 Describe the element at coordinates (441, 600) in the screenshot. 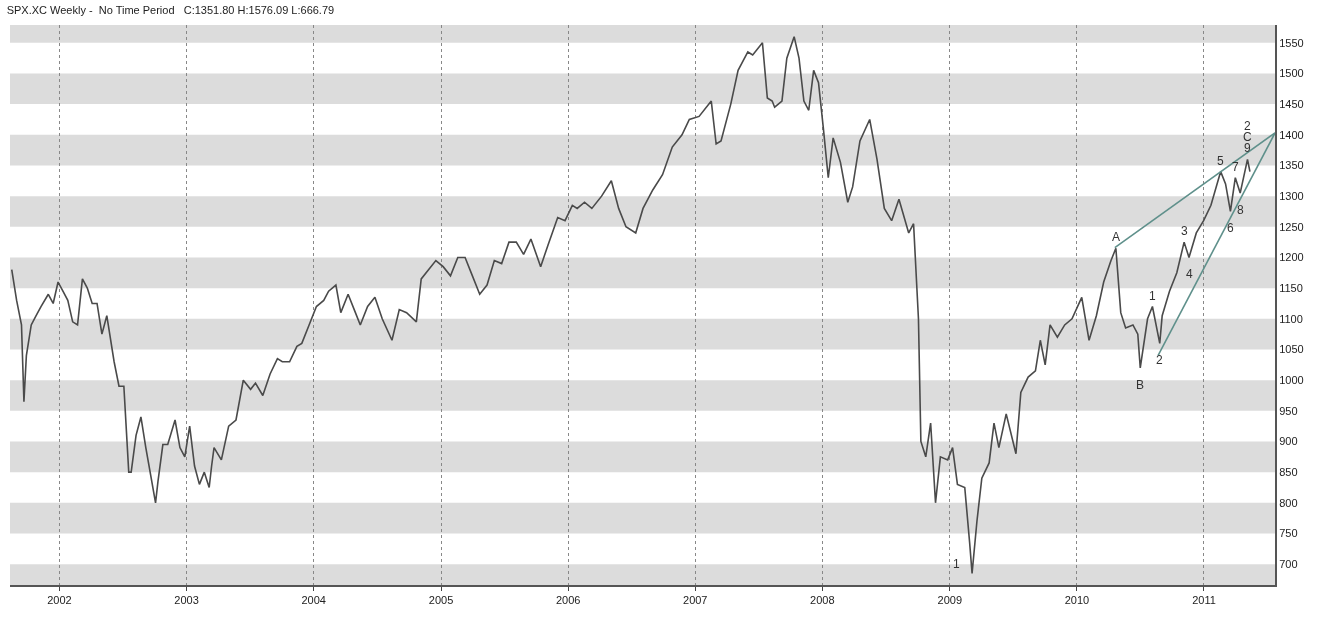

I see `x-tick-label: 2005` at that location.